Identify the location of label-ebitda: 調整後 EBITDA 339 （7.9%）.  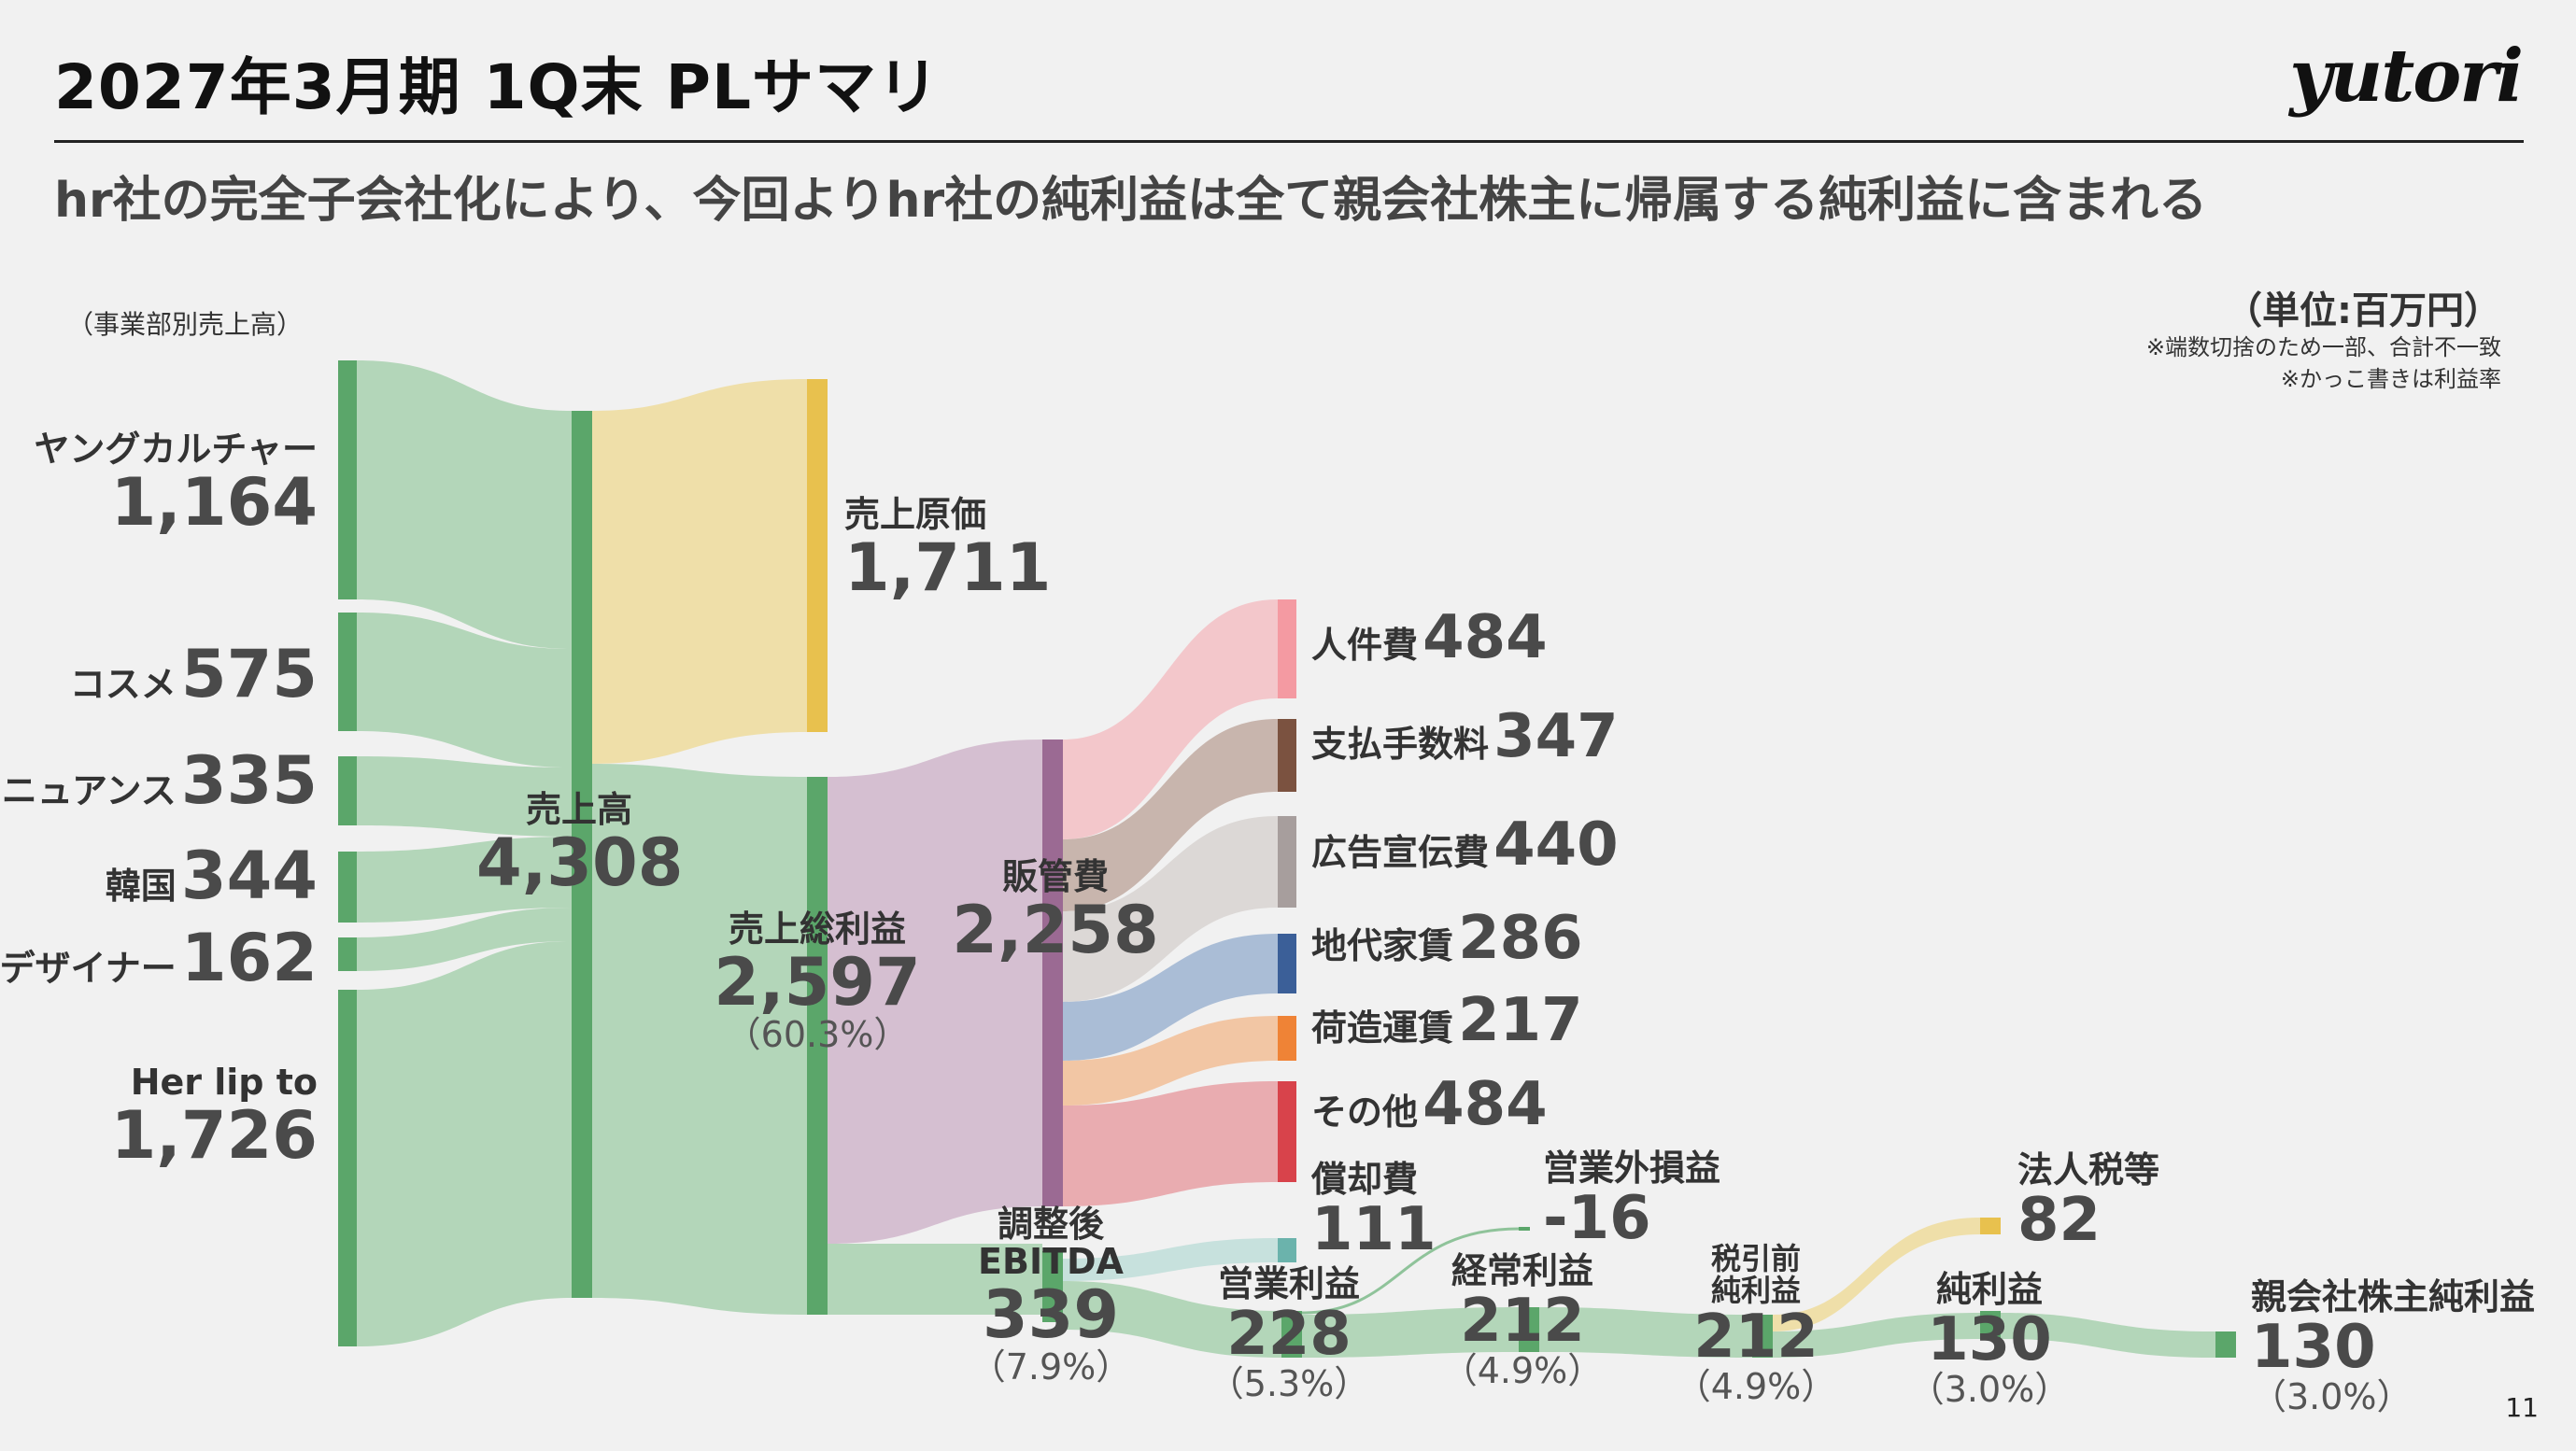
(1051, 1296).